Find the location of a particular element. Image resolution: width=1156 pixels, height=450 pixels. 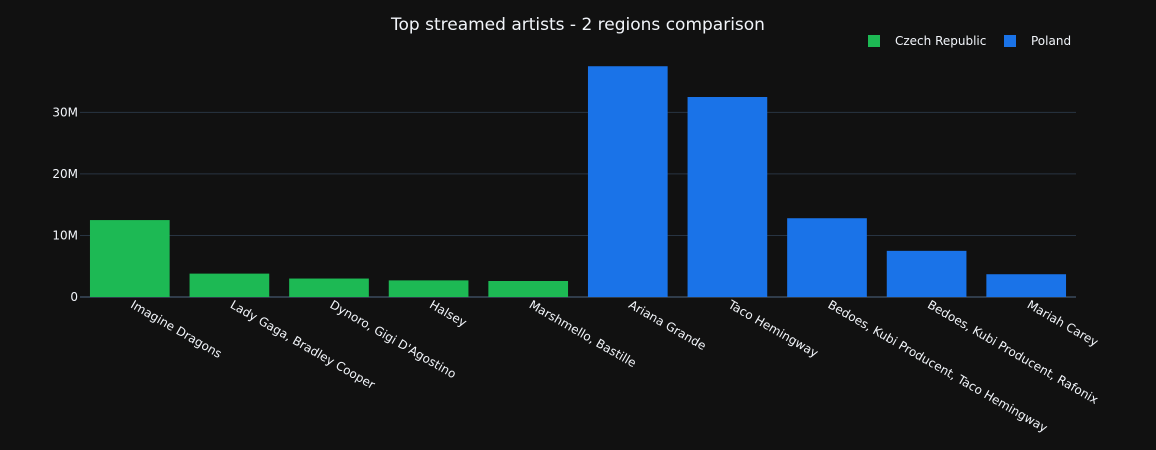

x-tick-label: Bedoes, Kubi Producent, Taco Hemingway is located at coordinates (938, 366).